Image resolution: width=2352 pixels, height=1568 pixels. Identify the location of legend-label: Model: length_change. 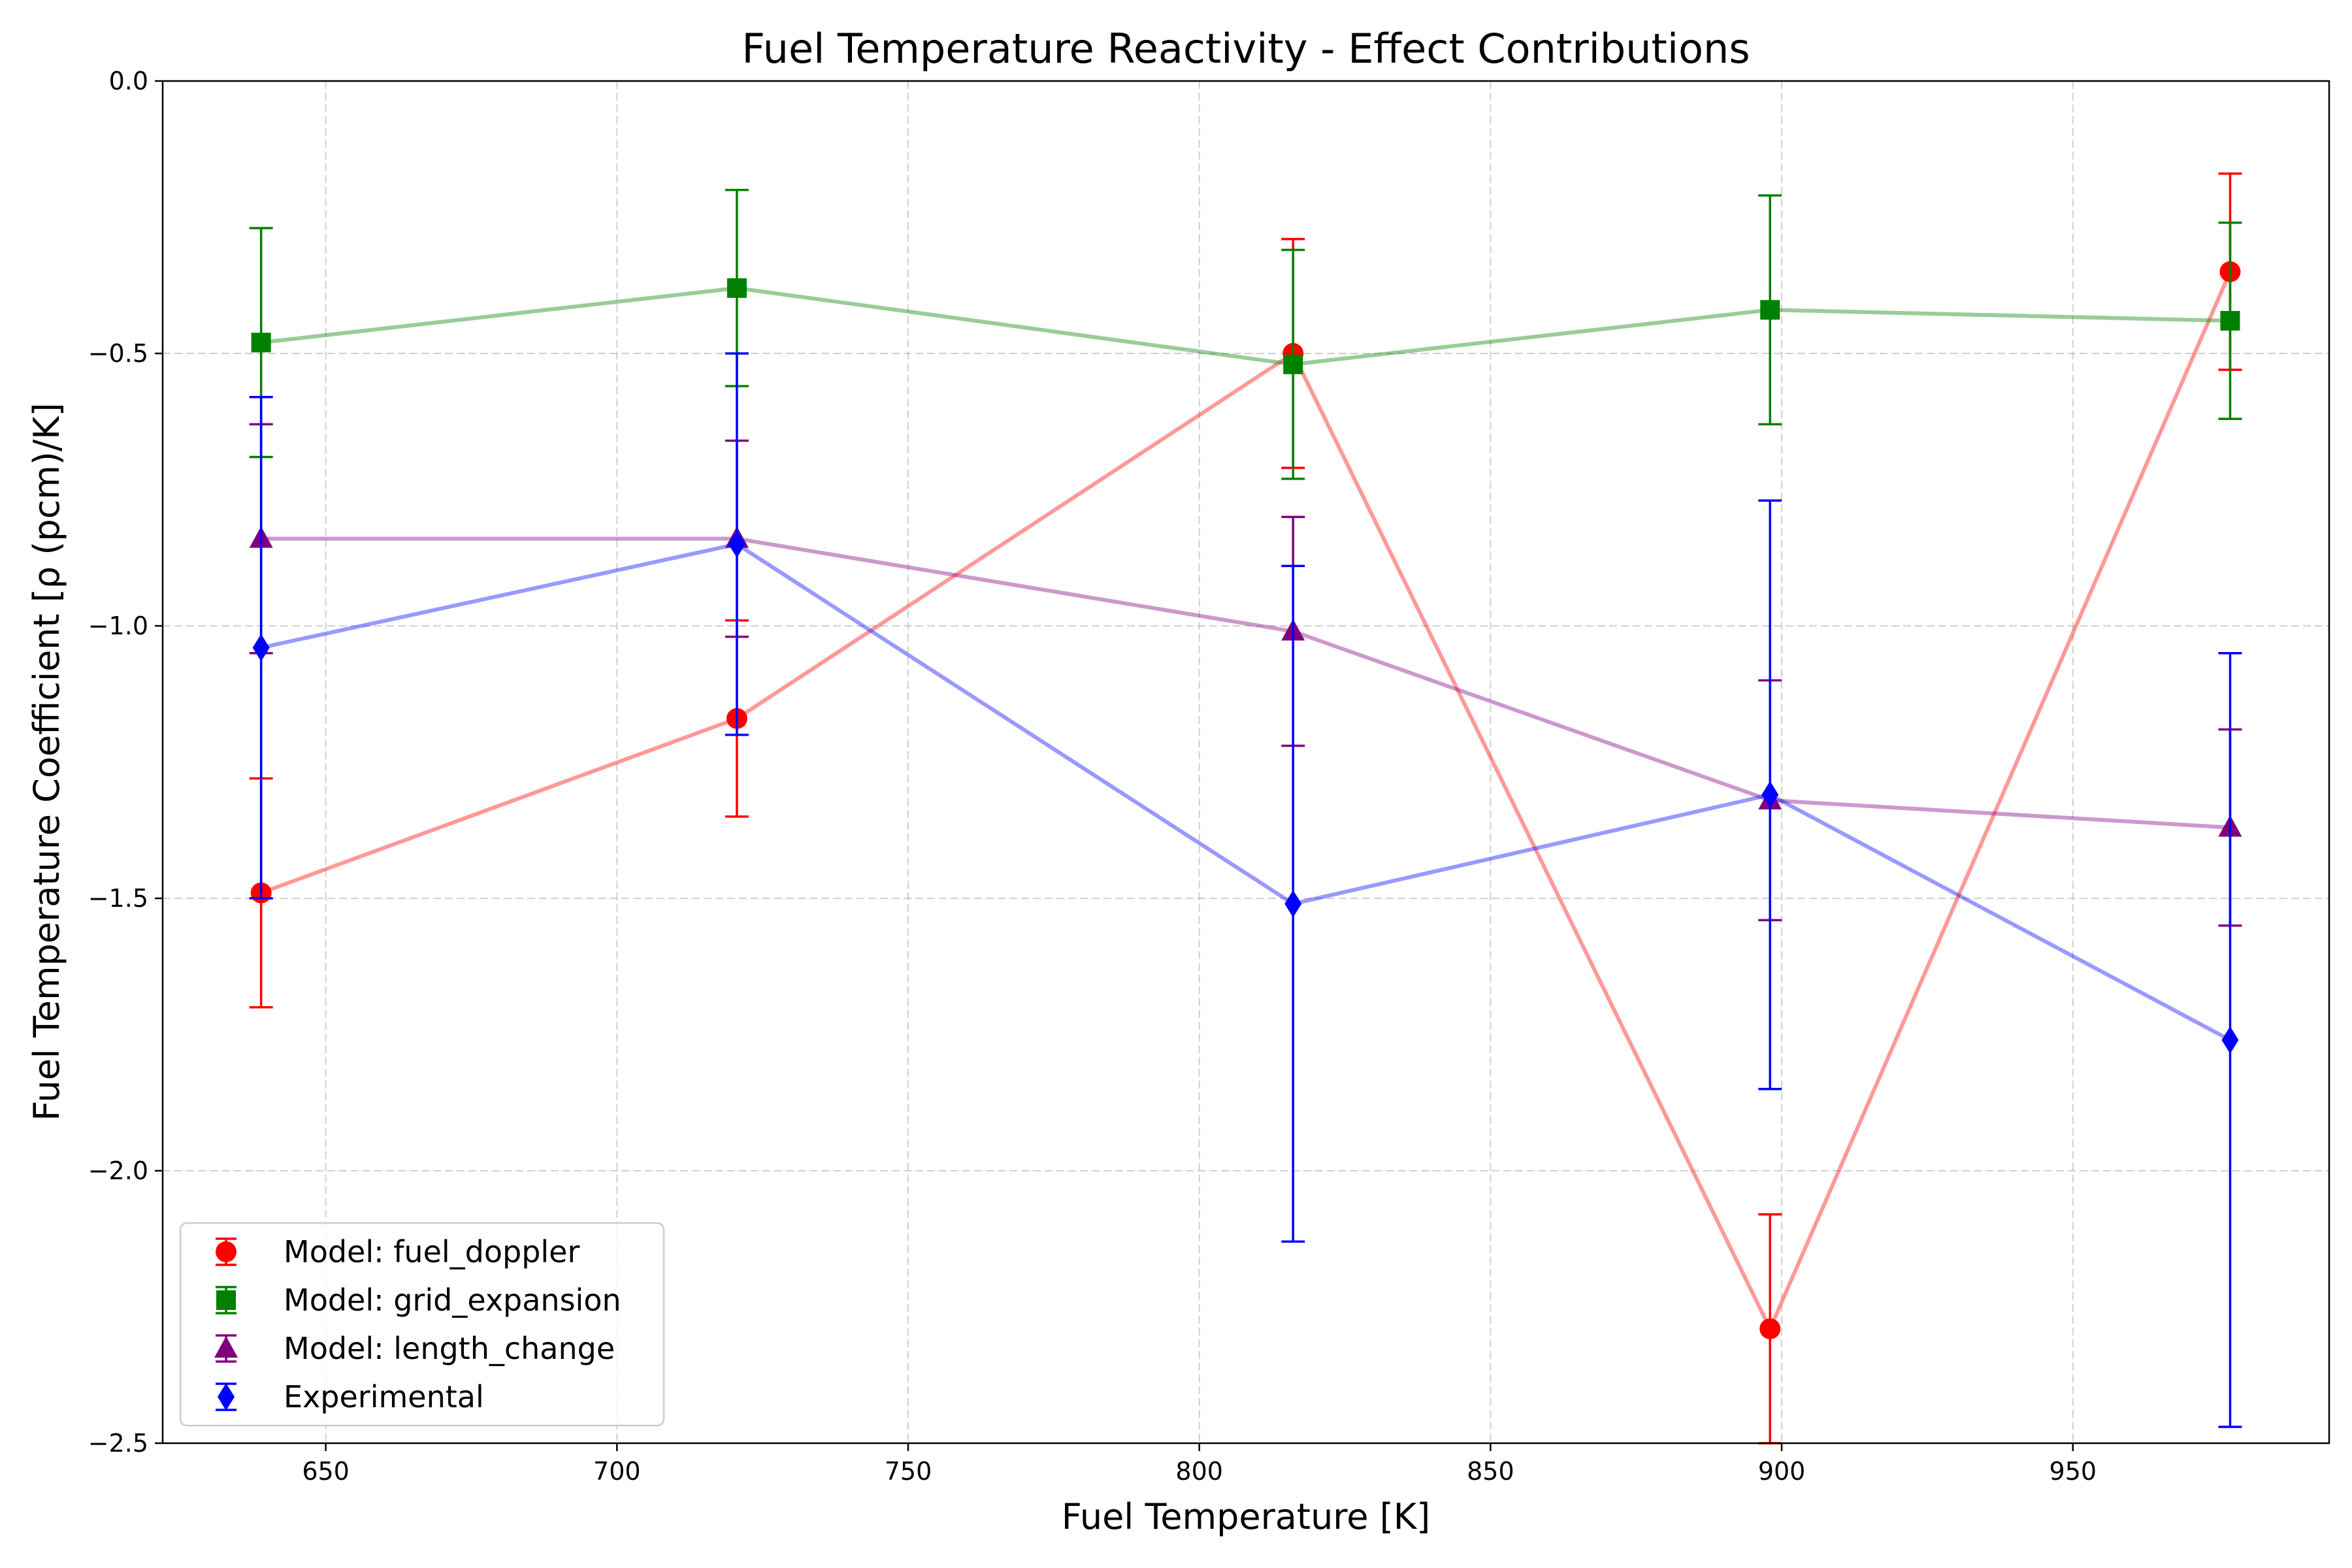
(449, 1348).